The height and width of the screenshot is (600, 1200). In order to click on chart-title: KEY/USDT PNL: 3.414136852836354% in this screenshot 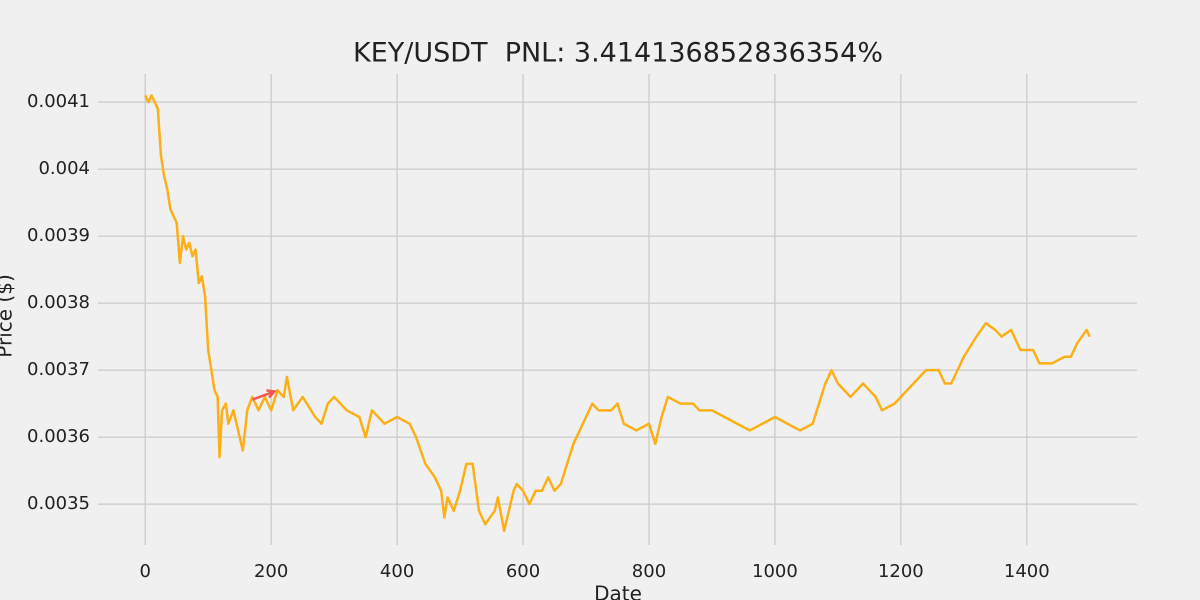, I will do `click(618, 53)`.